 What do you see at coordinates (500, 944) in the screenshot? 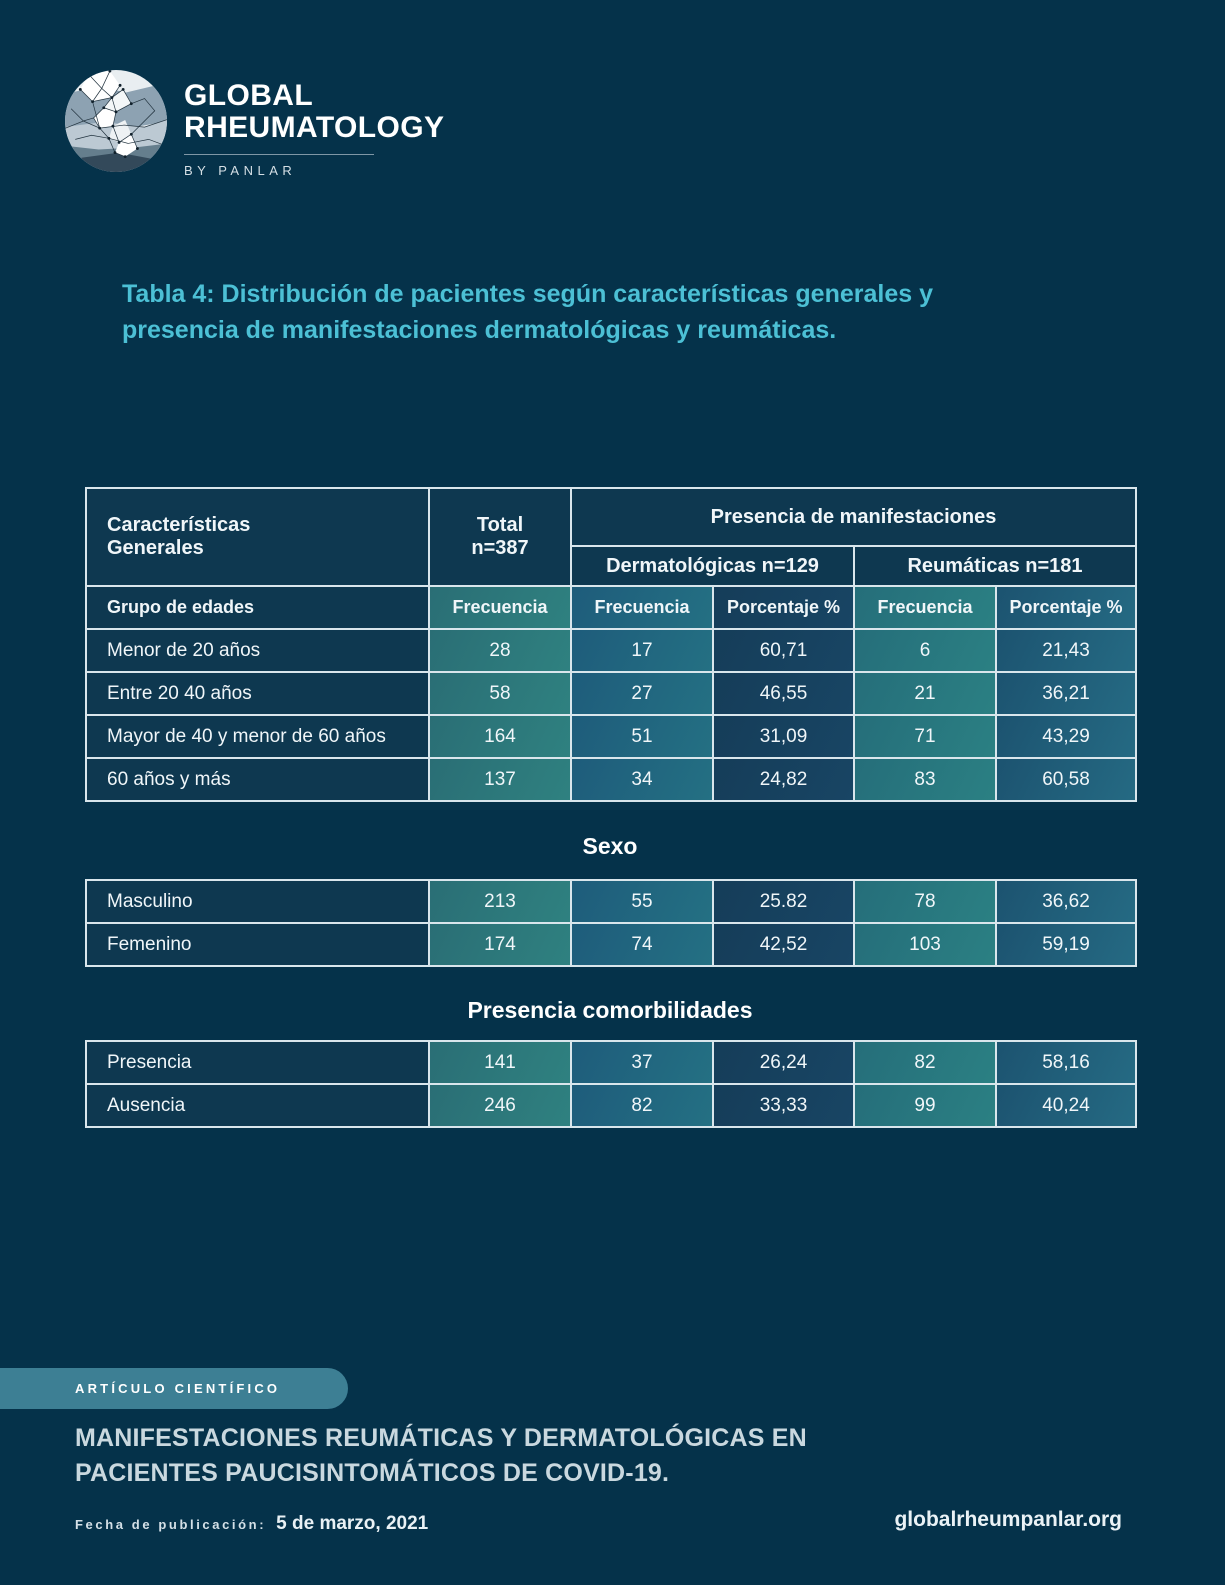
I see `cell-total: 174` at bounding box center [500, 944].